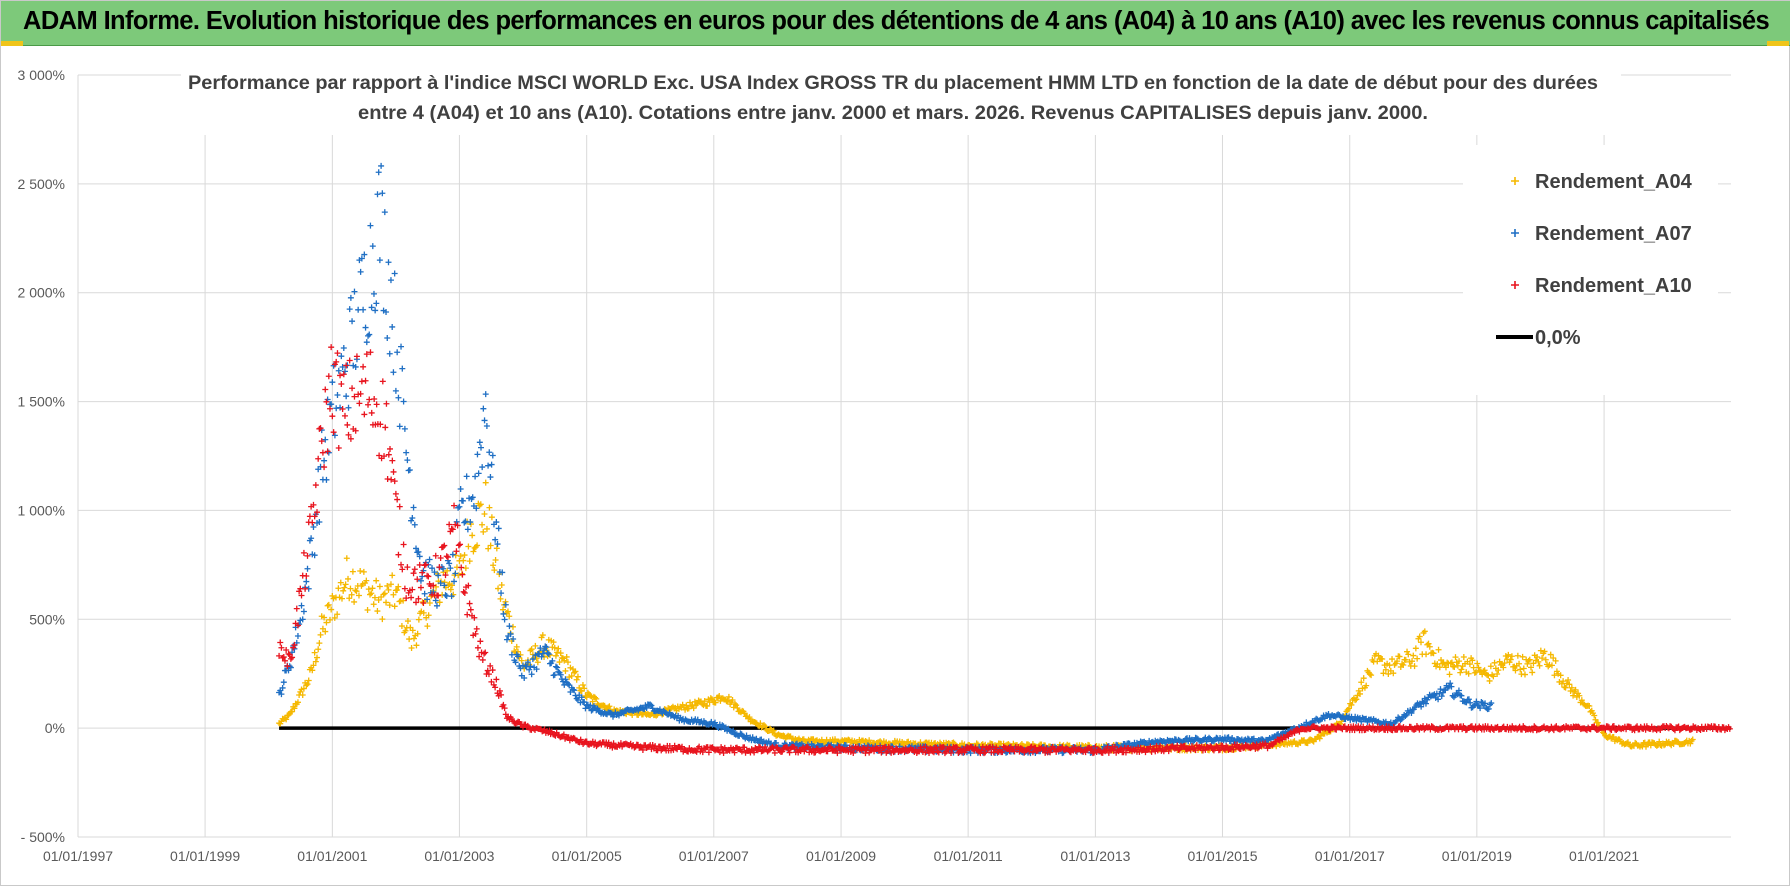  I want to click on x-tick-label: 01/01/2003, so click(459, 856).